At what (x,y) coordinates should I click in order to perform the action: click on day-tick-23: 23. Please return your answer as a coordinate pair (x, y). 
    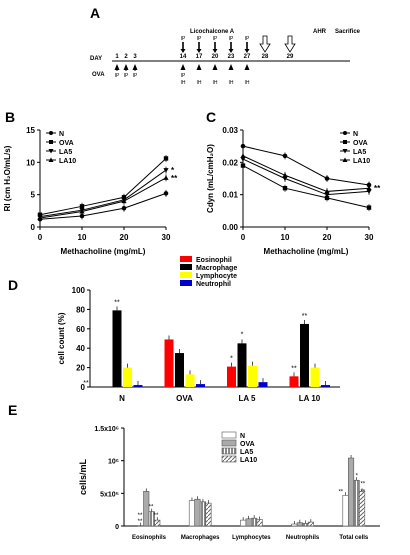
    Looking at the image, I should click on (231, 57).